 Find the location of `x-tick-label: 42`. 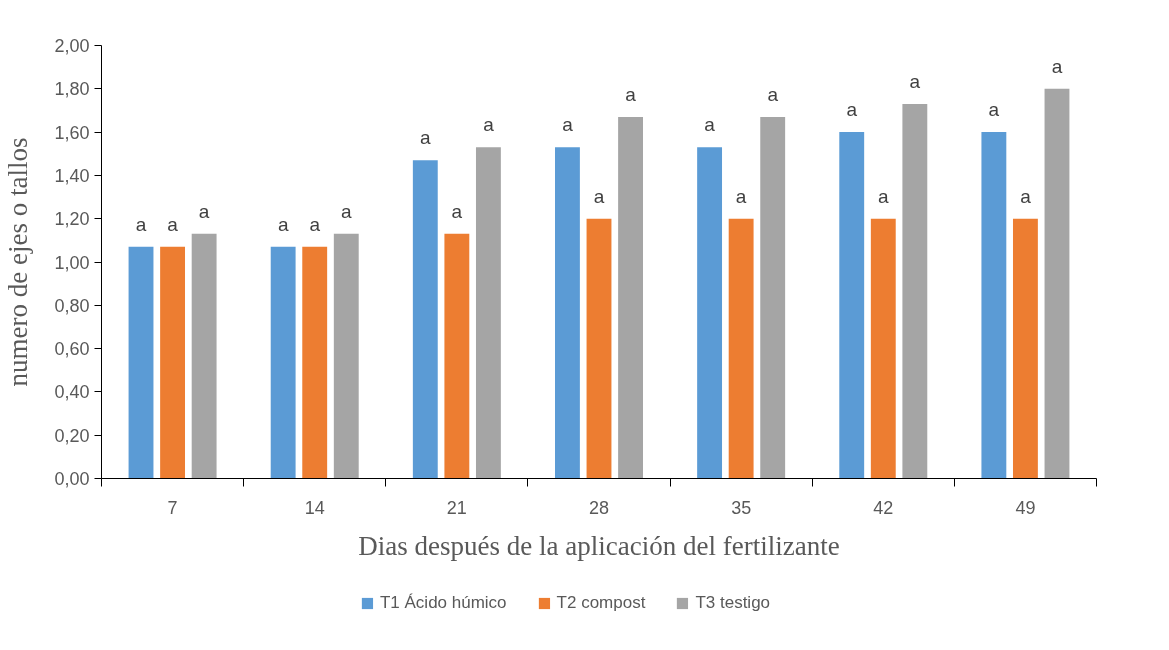

x-tick-label: 42 is located at coordinates (883, 507).